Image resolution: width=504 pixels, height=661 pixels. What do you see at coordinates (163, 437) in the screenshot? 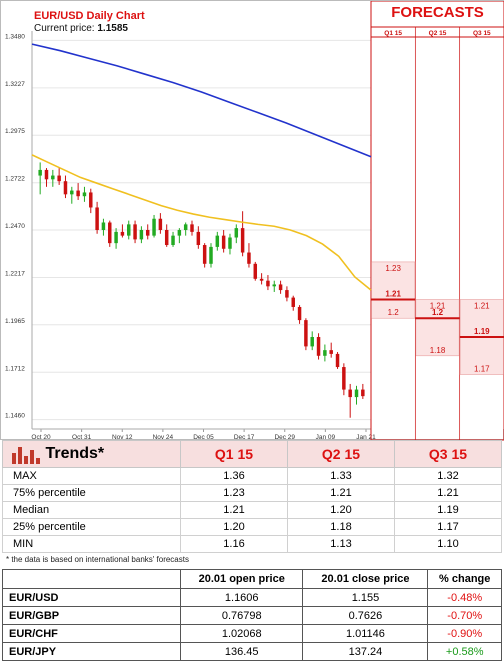
I see `x-tick-label: Nov 24` at bounding box center [163, 437].